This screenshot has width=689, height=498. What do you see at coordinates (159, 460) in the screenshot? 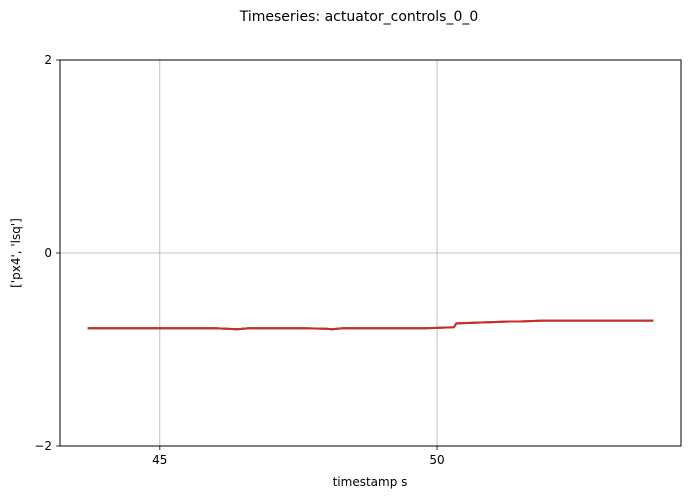
I see `x-tick-label: 45` at bounding box center [159, 460].